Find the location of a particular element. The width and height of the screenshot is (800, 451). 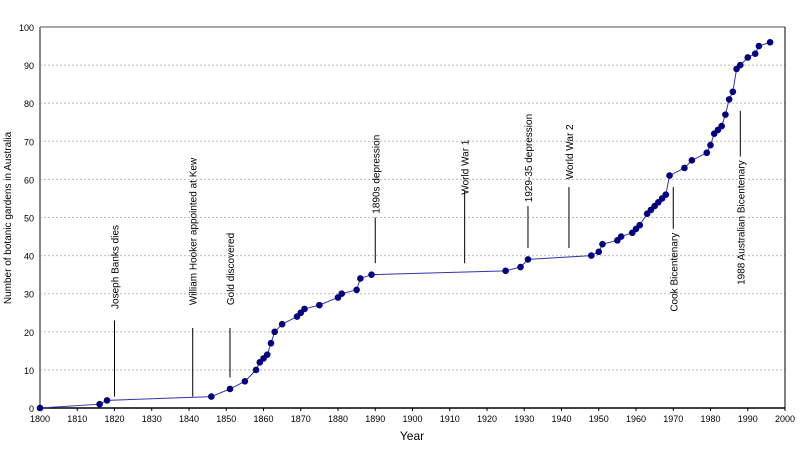

x-tick-label: 1840 is located at coordinates (189, 419).